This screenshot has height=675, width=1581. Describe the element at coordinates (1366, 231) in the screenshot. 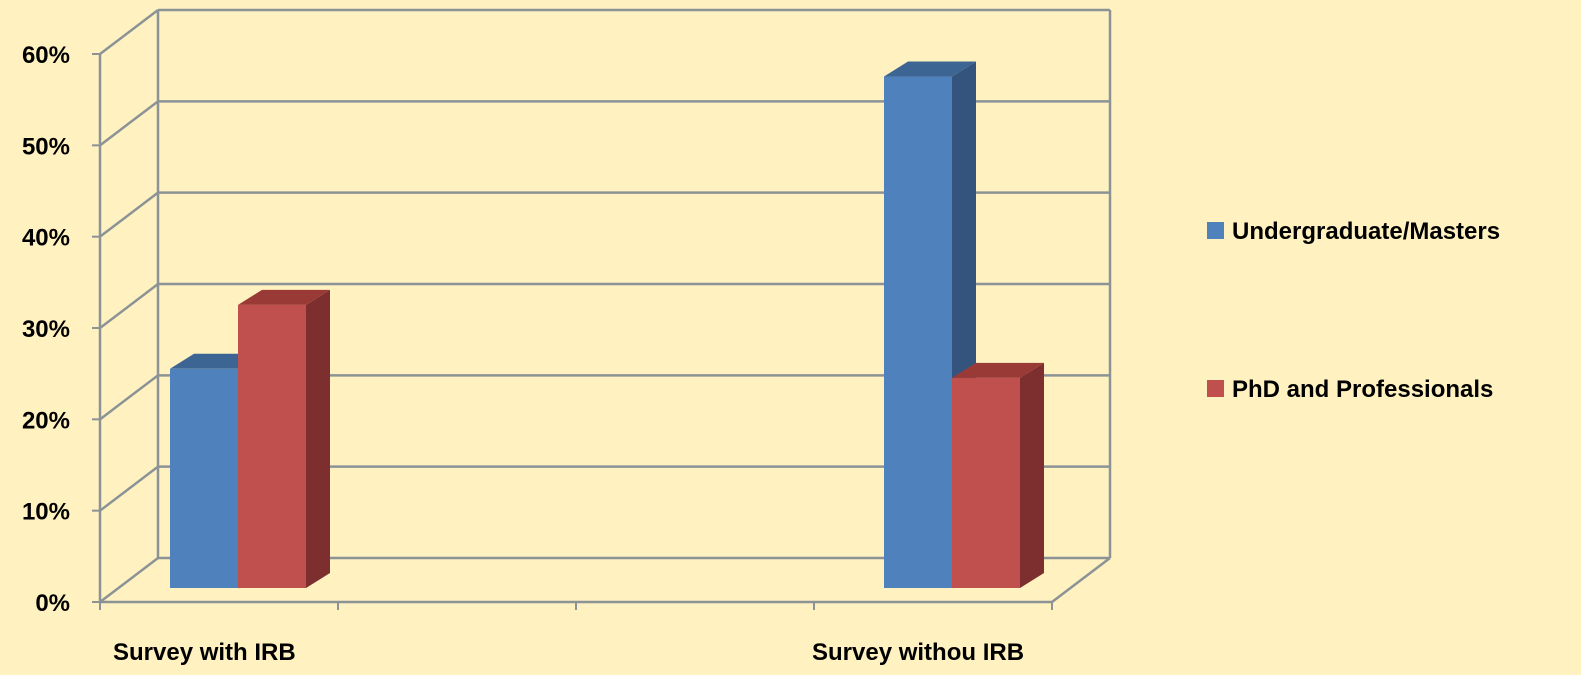

I see `legend-label: Undergraduate/Masters` at that location.